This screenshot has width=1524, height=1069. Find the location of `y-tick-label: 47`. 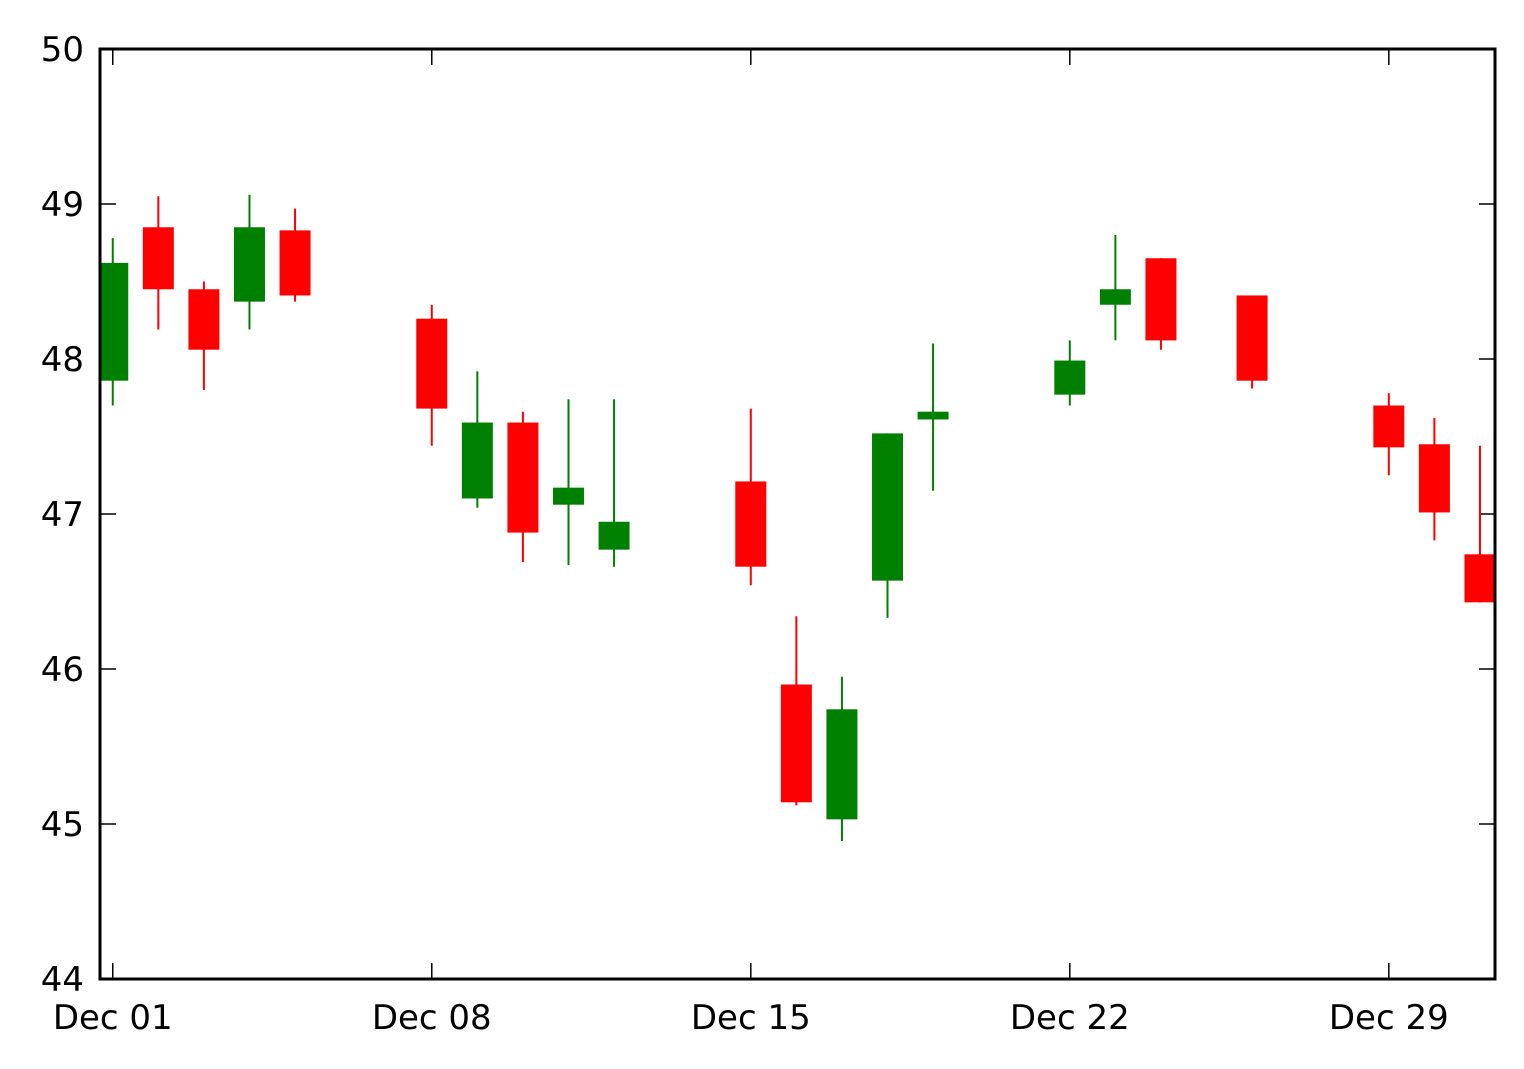

y-tick-label: 47 is located at coordinates (62, 515).